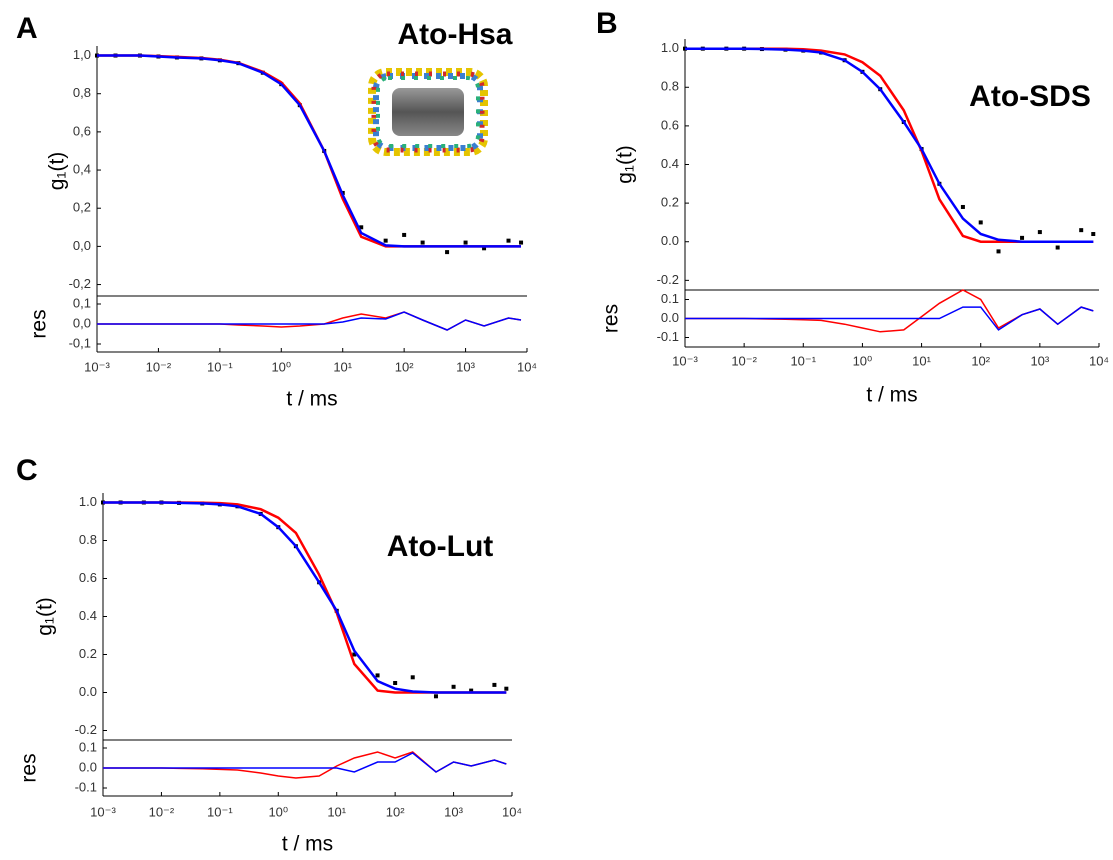  What do you see at coordinates (607, 23) in the screenshot?
I see `panel-label: B` at bounding box center [607, 23].